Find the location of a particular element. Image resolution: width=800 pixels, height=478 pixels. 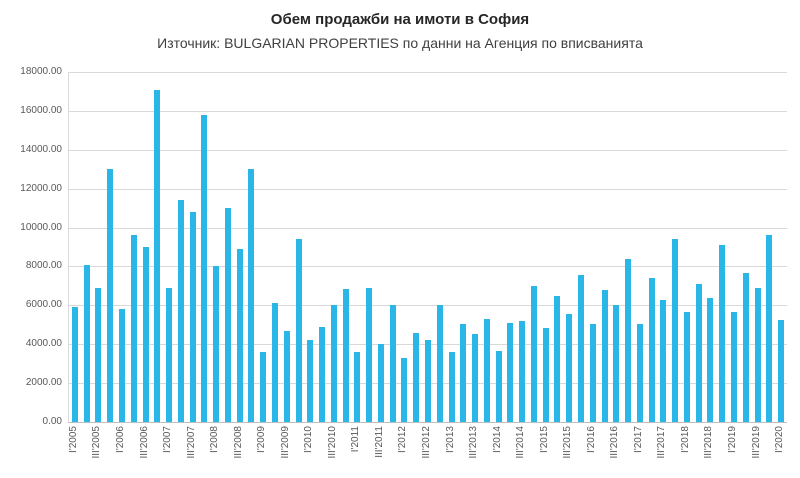

y-tick-label: 6000.00 is located at coordinates (43, 305).